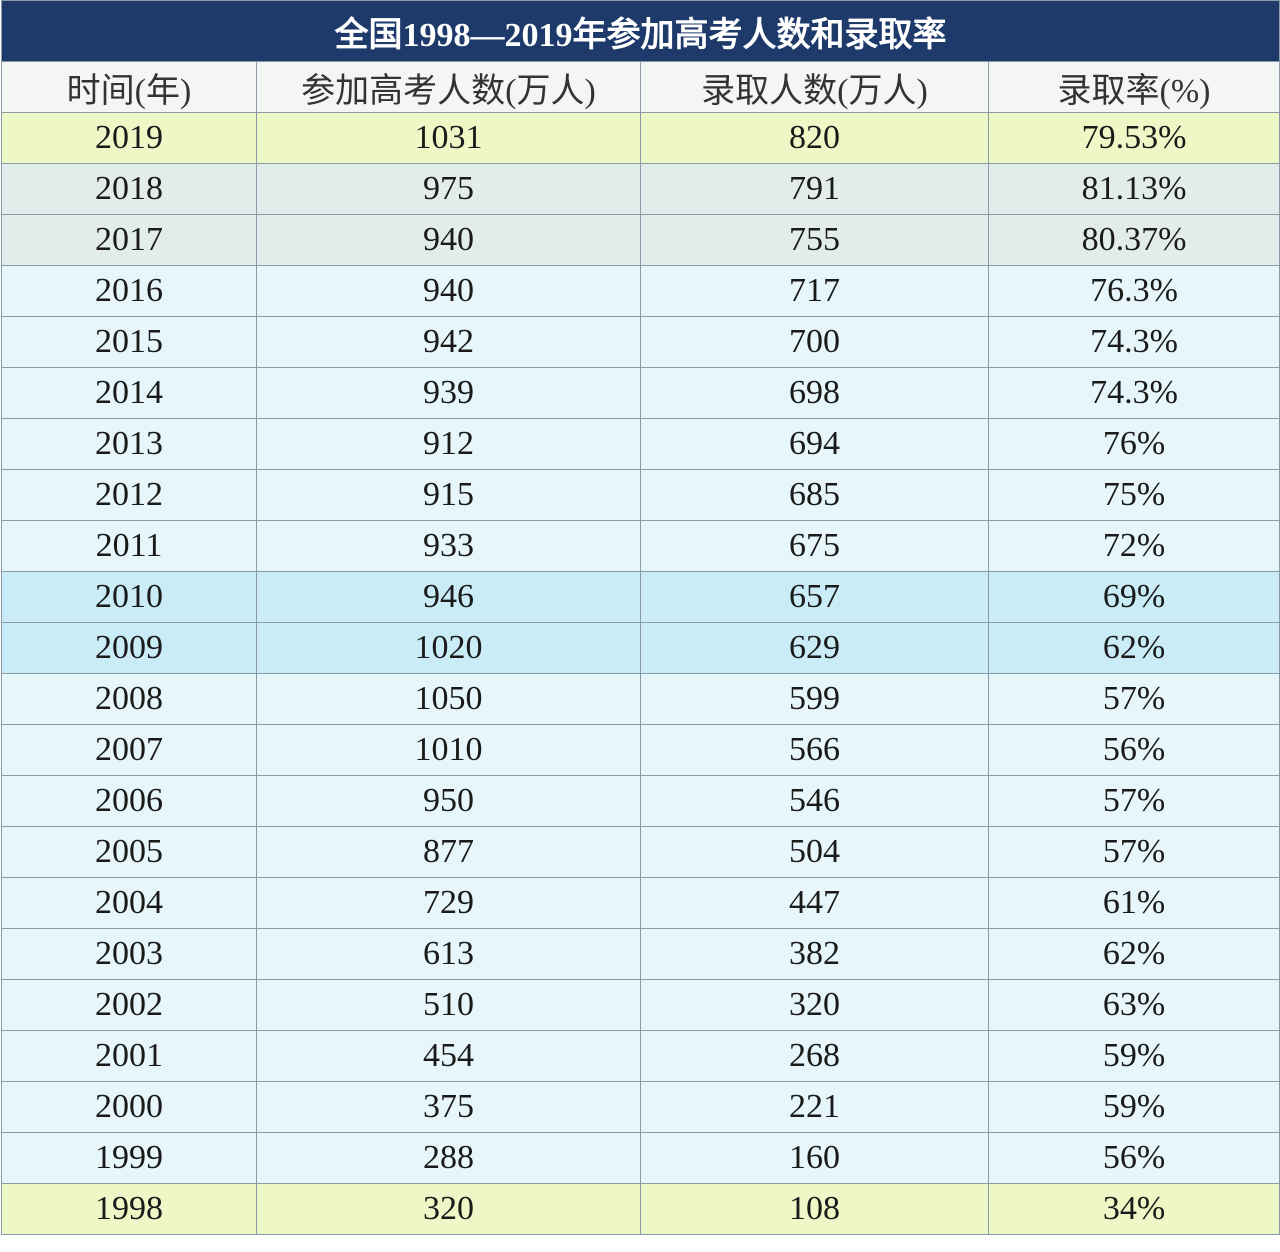 The image size is (1280, 1252). I want to click on table-cell: 2002, so click(129, 1005).